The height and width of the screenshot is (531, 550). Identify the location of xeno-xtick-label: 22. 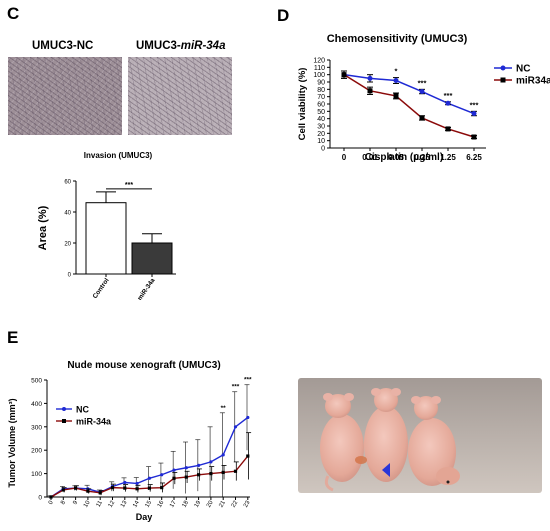
(235, 503).